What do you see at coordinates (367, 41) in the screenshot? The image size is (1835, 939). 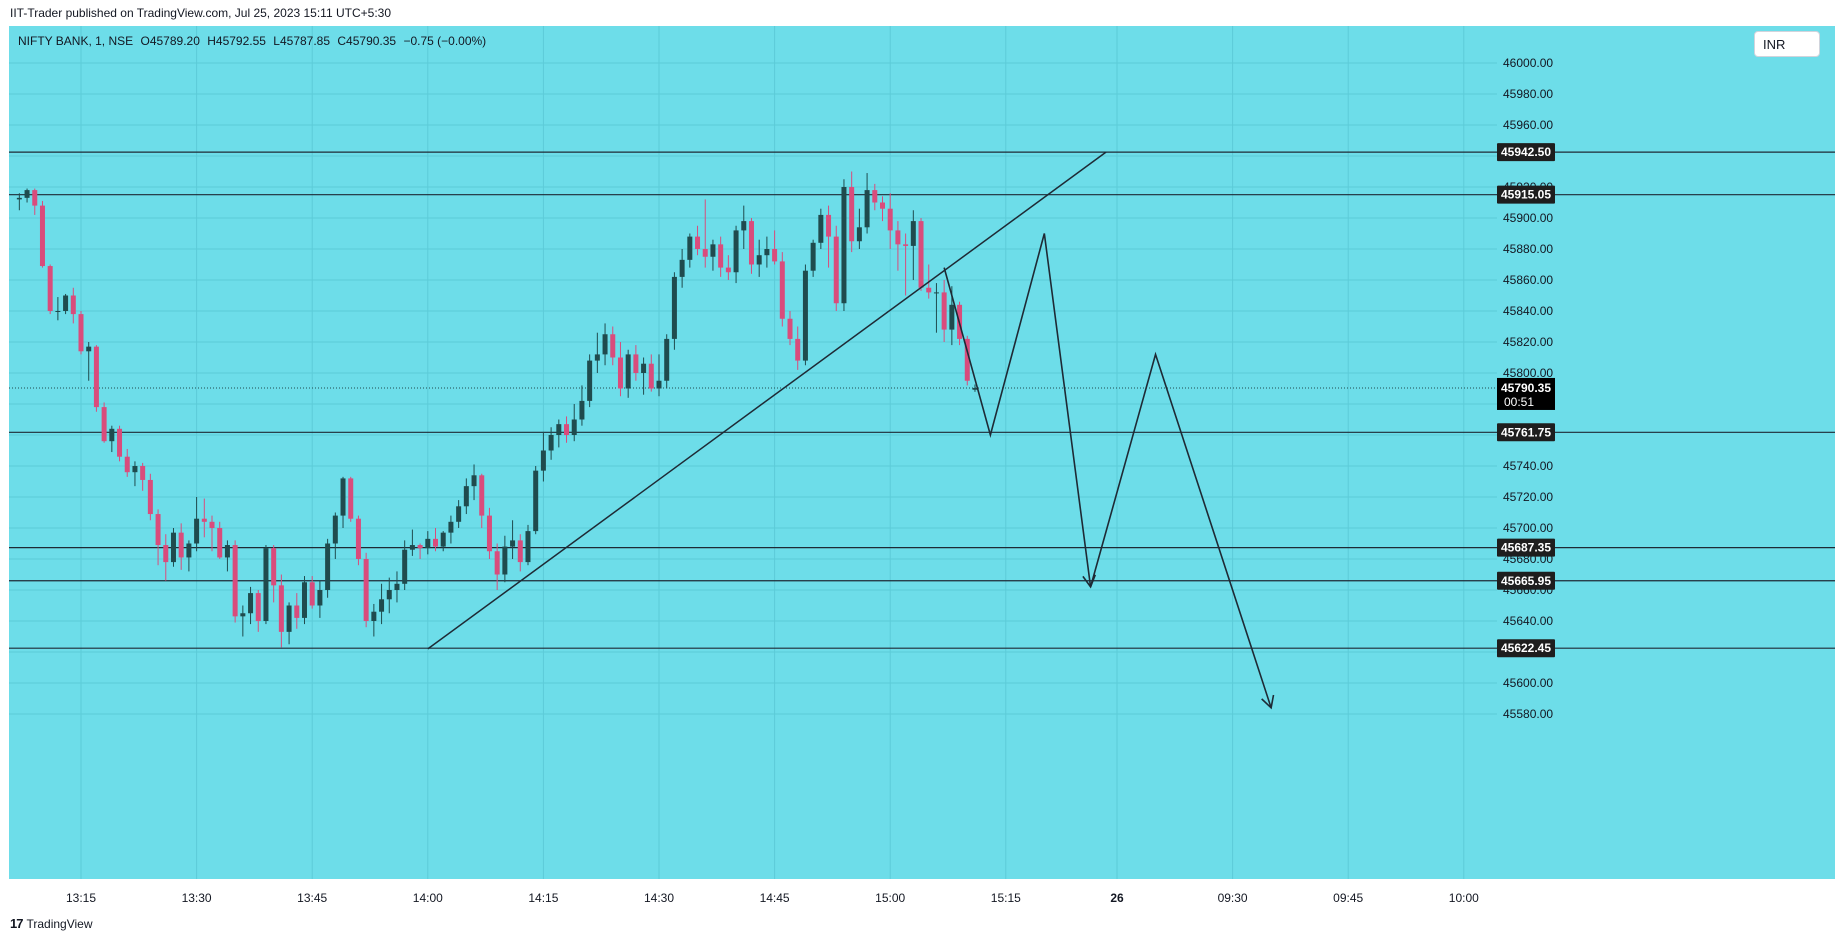 I see `legend-close: C45790.35` at bounding box center [367, 41].